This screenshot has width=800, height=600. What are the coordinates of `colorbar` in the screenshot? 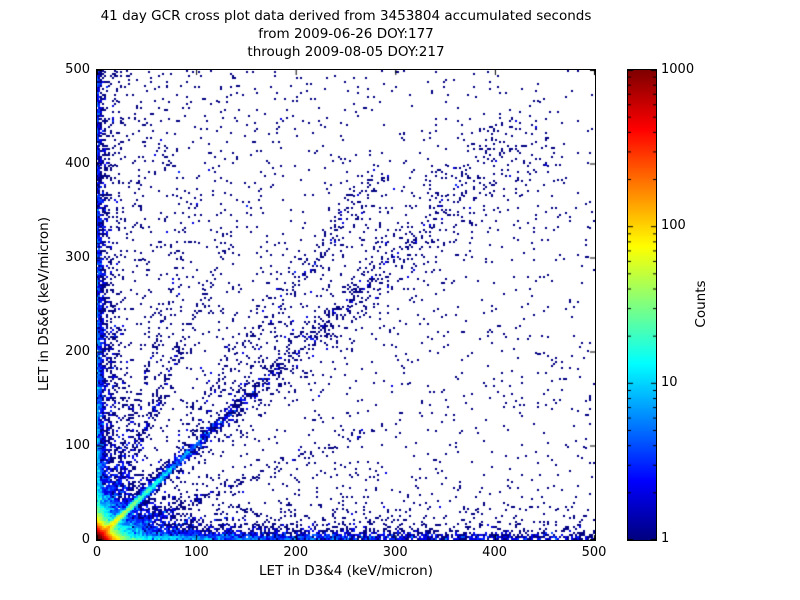 It's located at (642, 305).